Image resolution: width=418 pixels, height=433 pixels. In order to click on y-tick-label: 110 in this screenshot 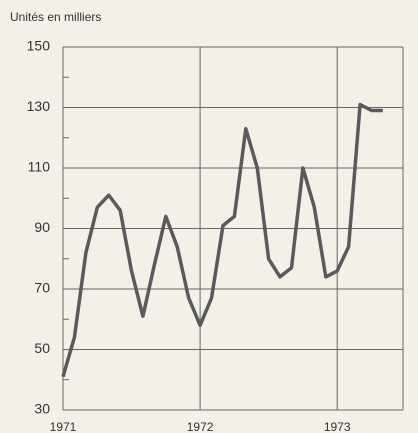, I will do `click(39, 167)`.